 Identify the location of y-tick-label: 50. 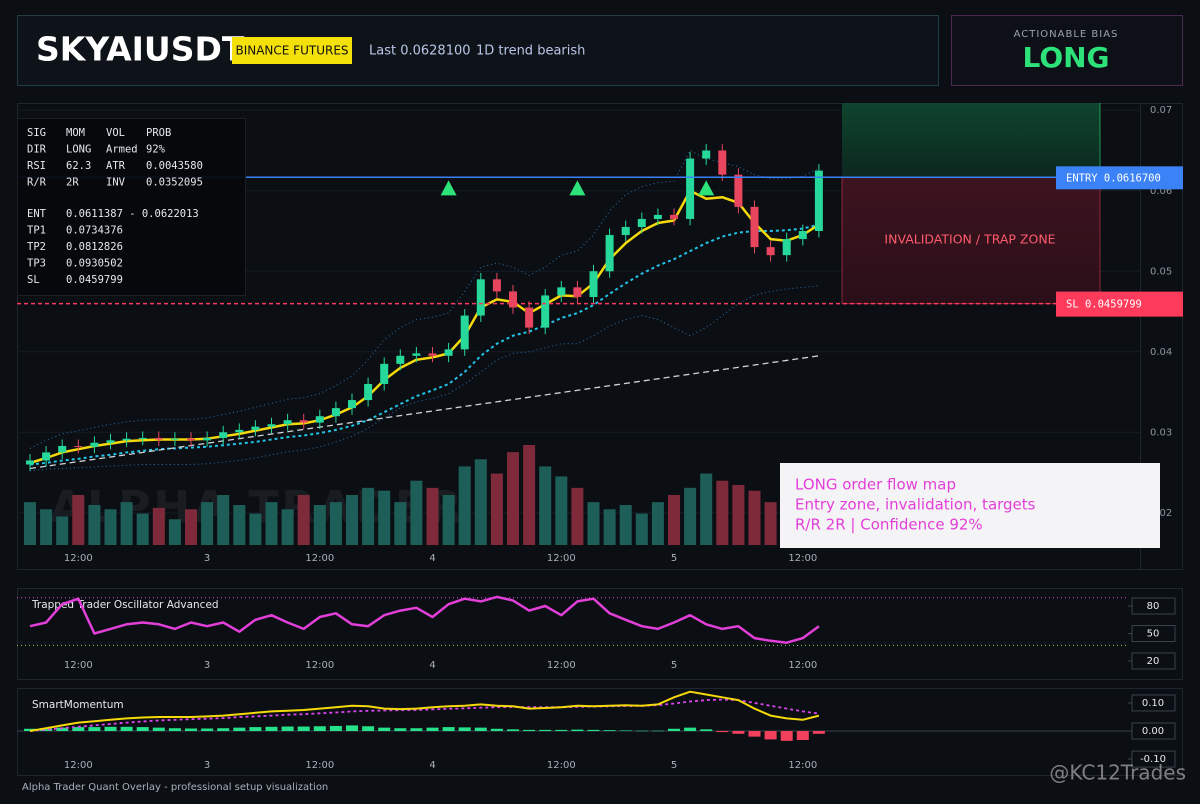
(1153, 633).